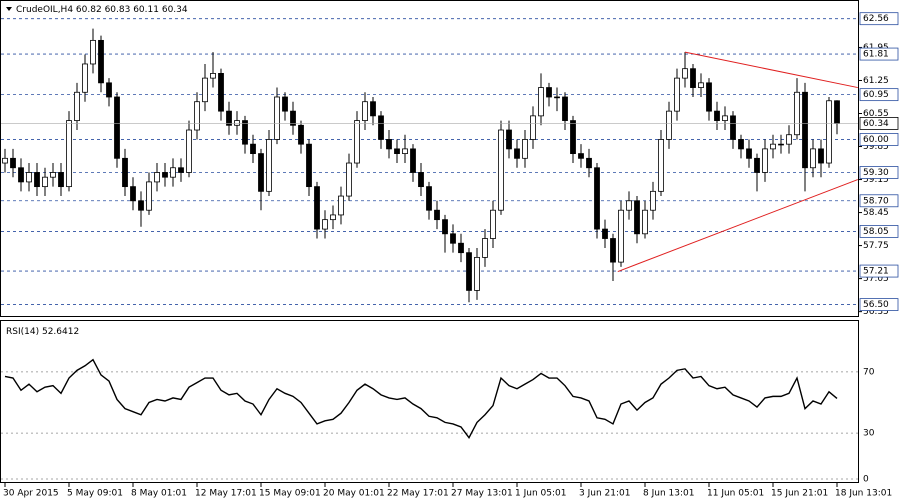  What do you see at coordinates (876, 232) in the screenshot?
I see `level-label: 58.05` at bounding box center [876, 232].